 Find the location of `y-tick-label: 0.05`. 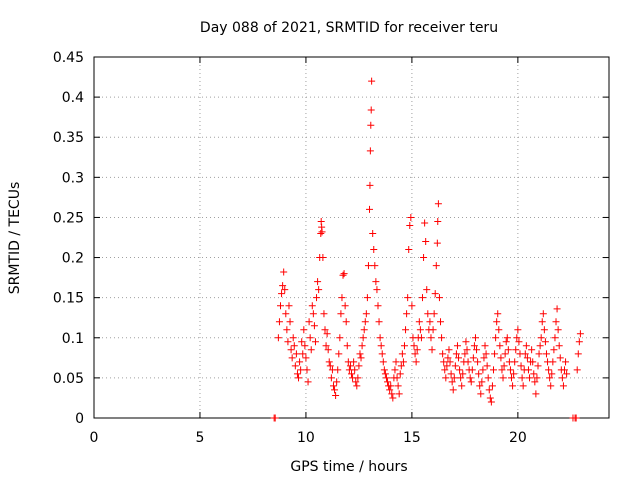

y-tick-label: 0.05 is located at coordinates (68, 379).